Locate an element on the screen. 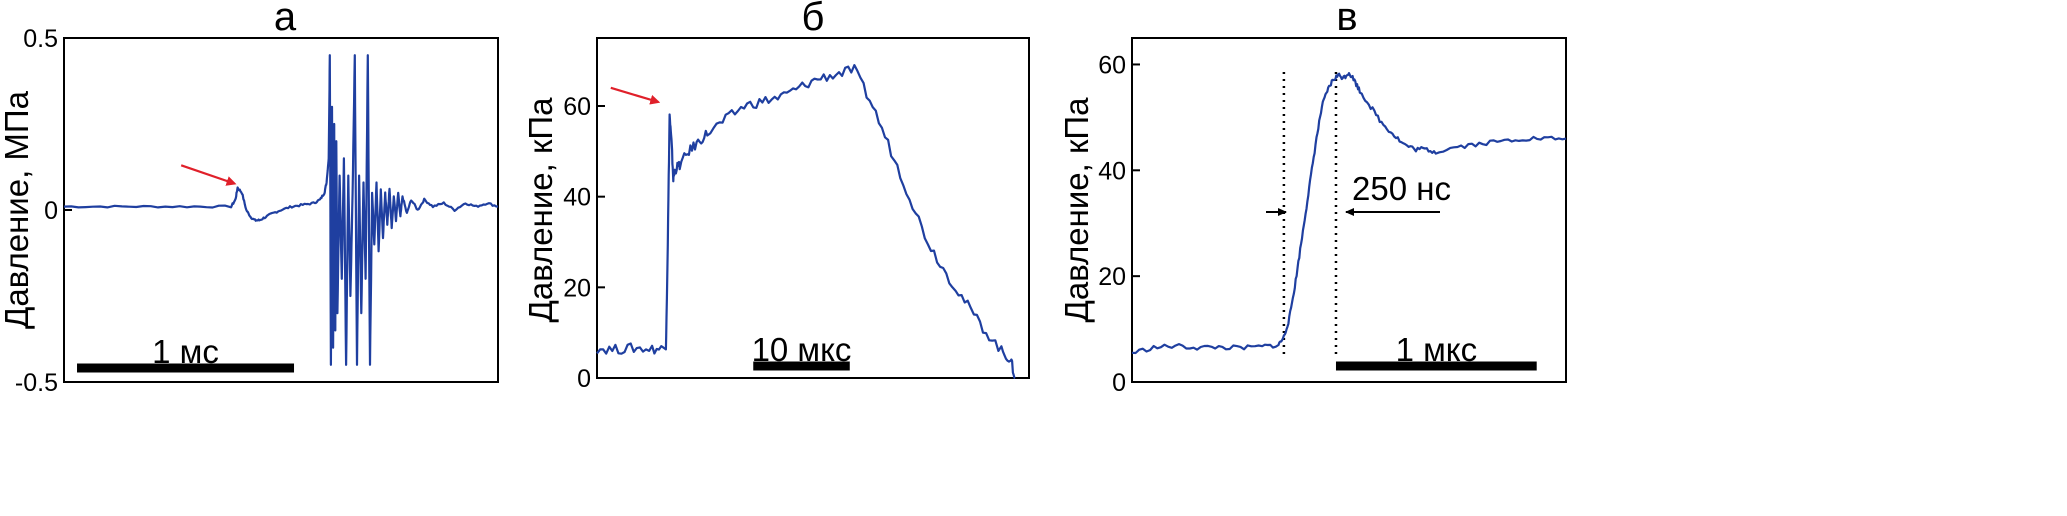  panel-b-scalebar-label: 10 мкс is located at coordinates (802, 349).